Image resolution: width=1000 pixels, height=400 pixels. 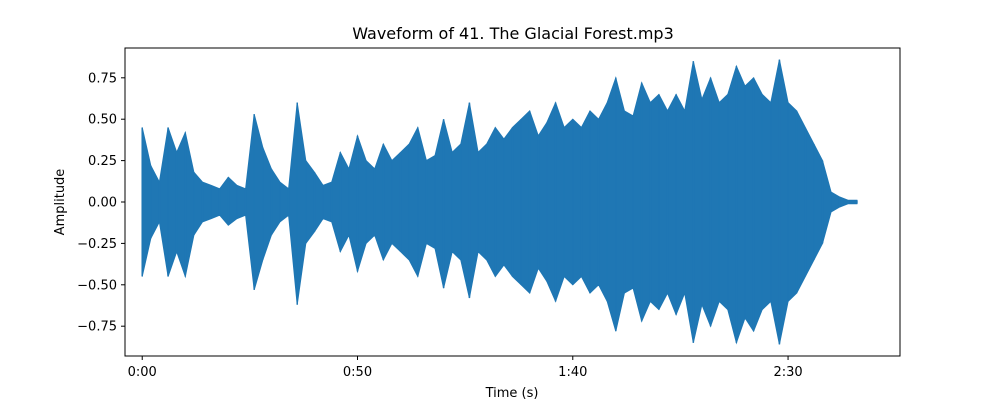 What do you see at coordinates (97, 327) in the screenshot?
I see `y-tick-label: −0.75` at bounding box center [97, 327].